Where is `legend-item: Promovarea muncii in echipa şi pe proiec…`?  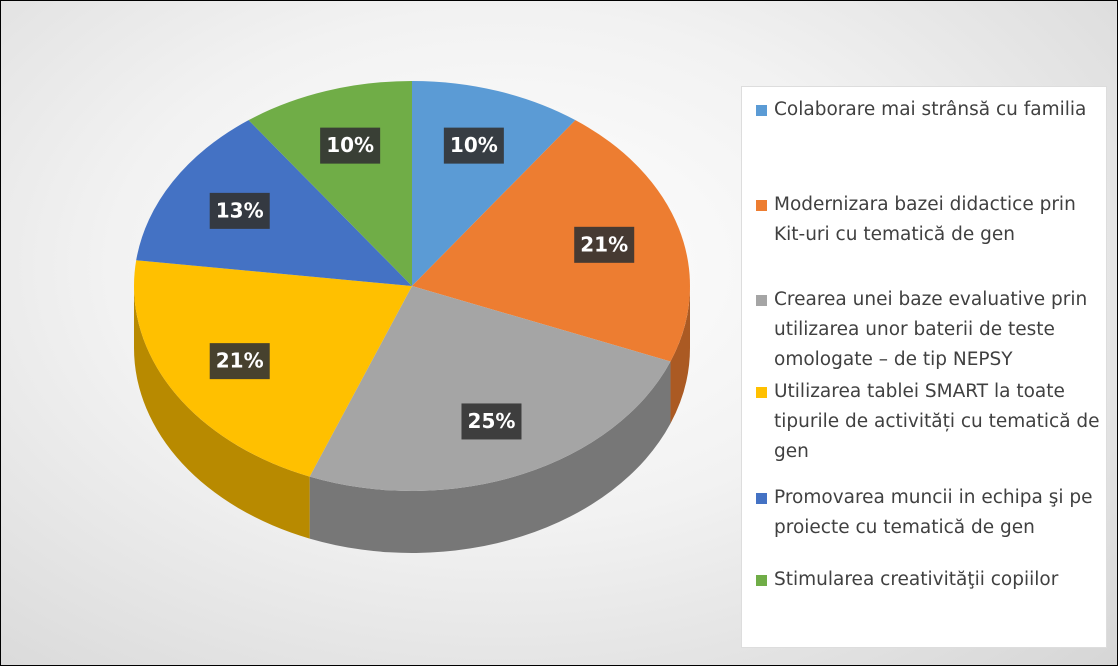 legend-item: Promovarea muncii in echipa şi pe proiec… is located at coordinates (928, 513).